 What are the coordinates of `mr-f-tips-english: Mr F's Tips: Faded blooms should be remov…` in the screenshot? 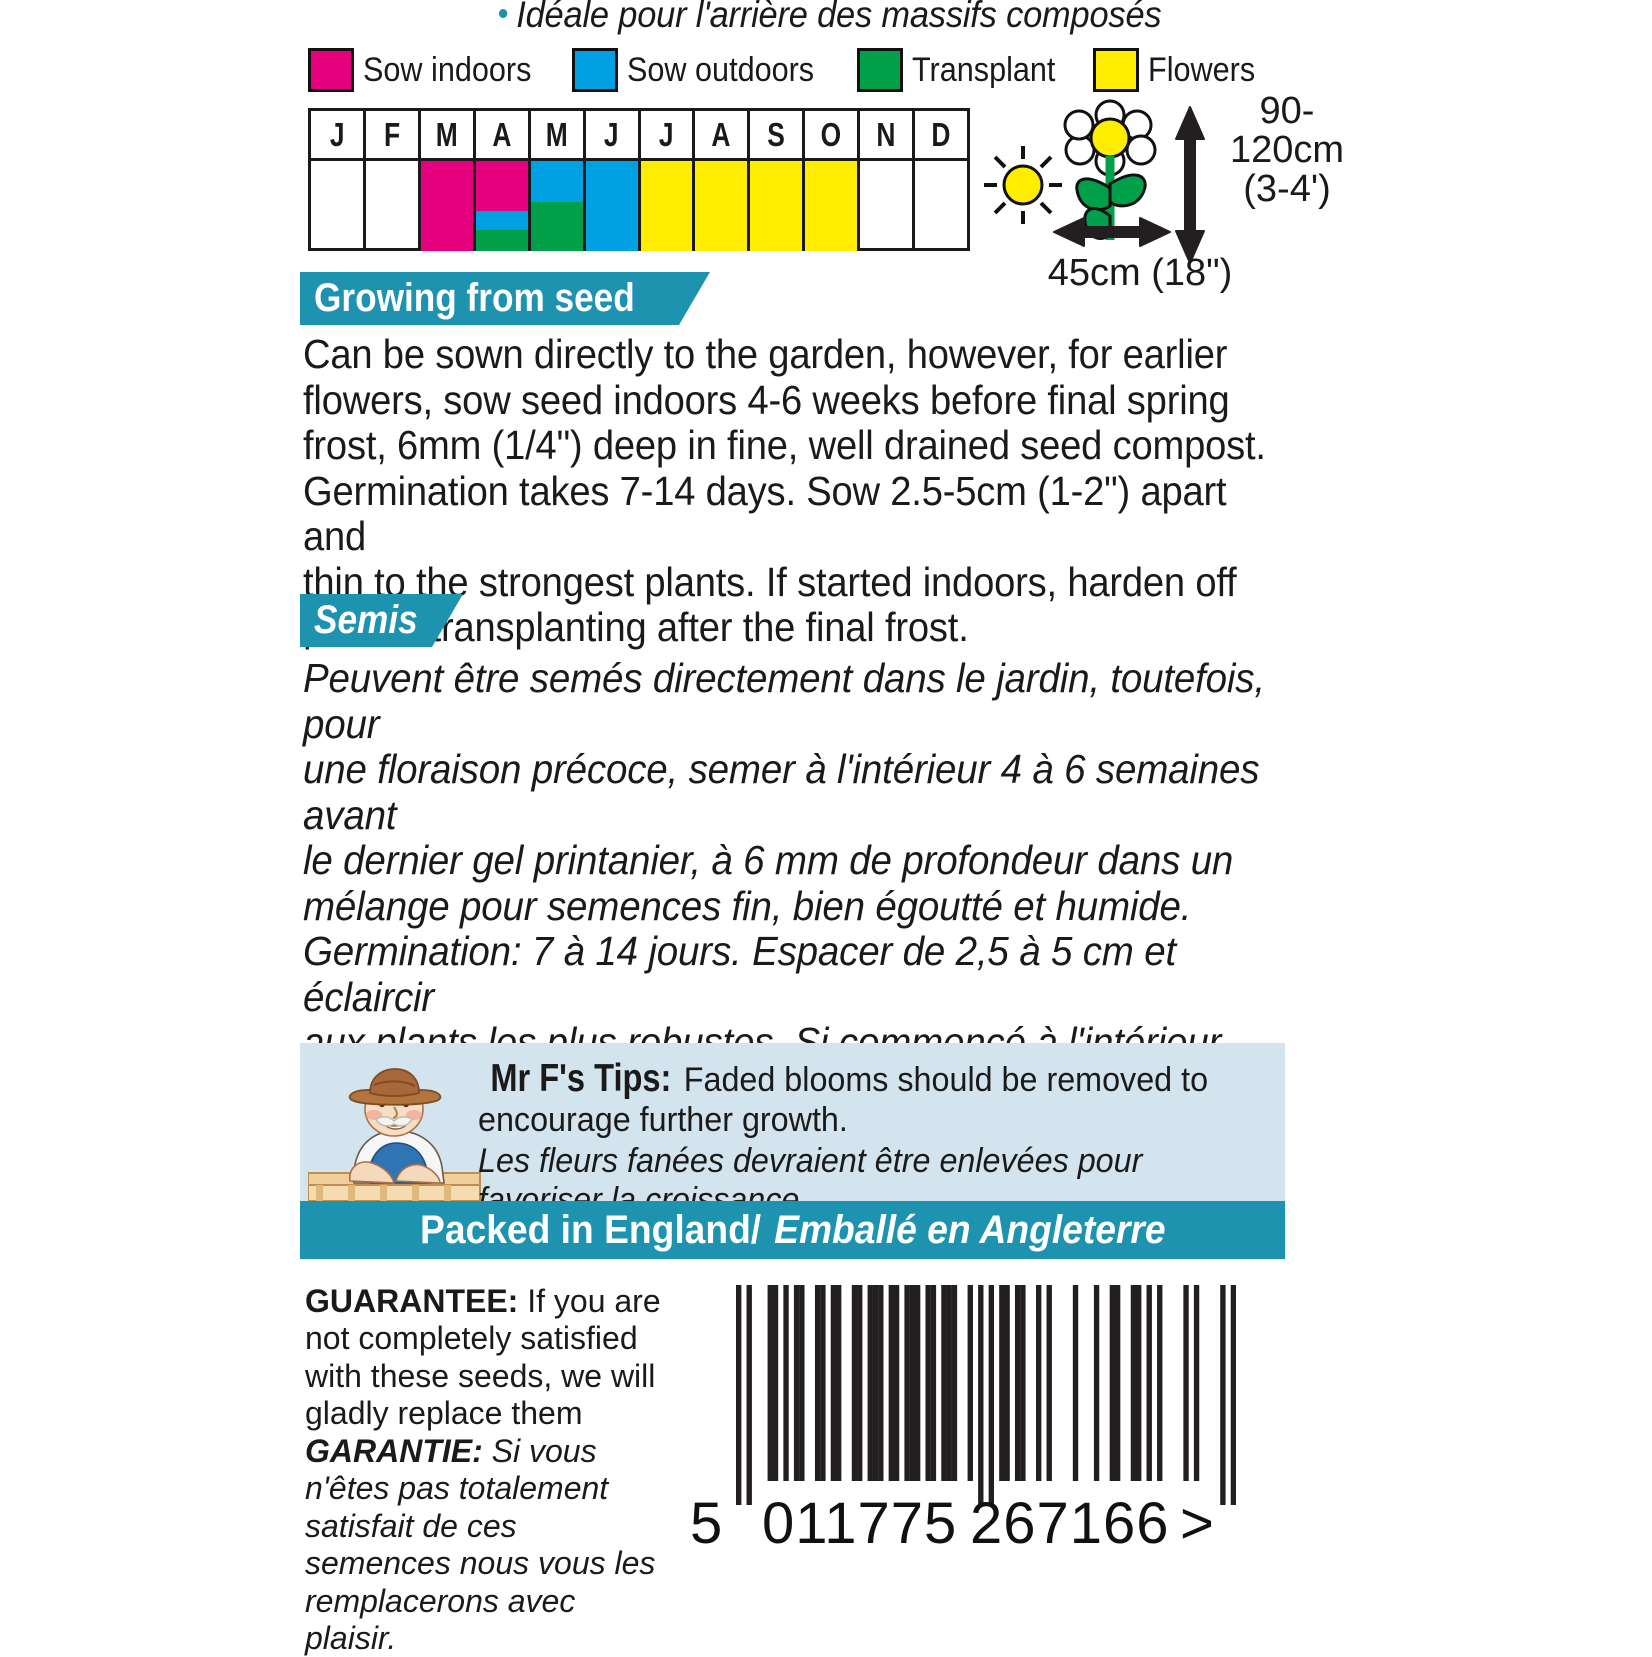 It's located at (853, 1098).